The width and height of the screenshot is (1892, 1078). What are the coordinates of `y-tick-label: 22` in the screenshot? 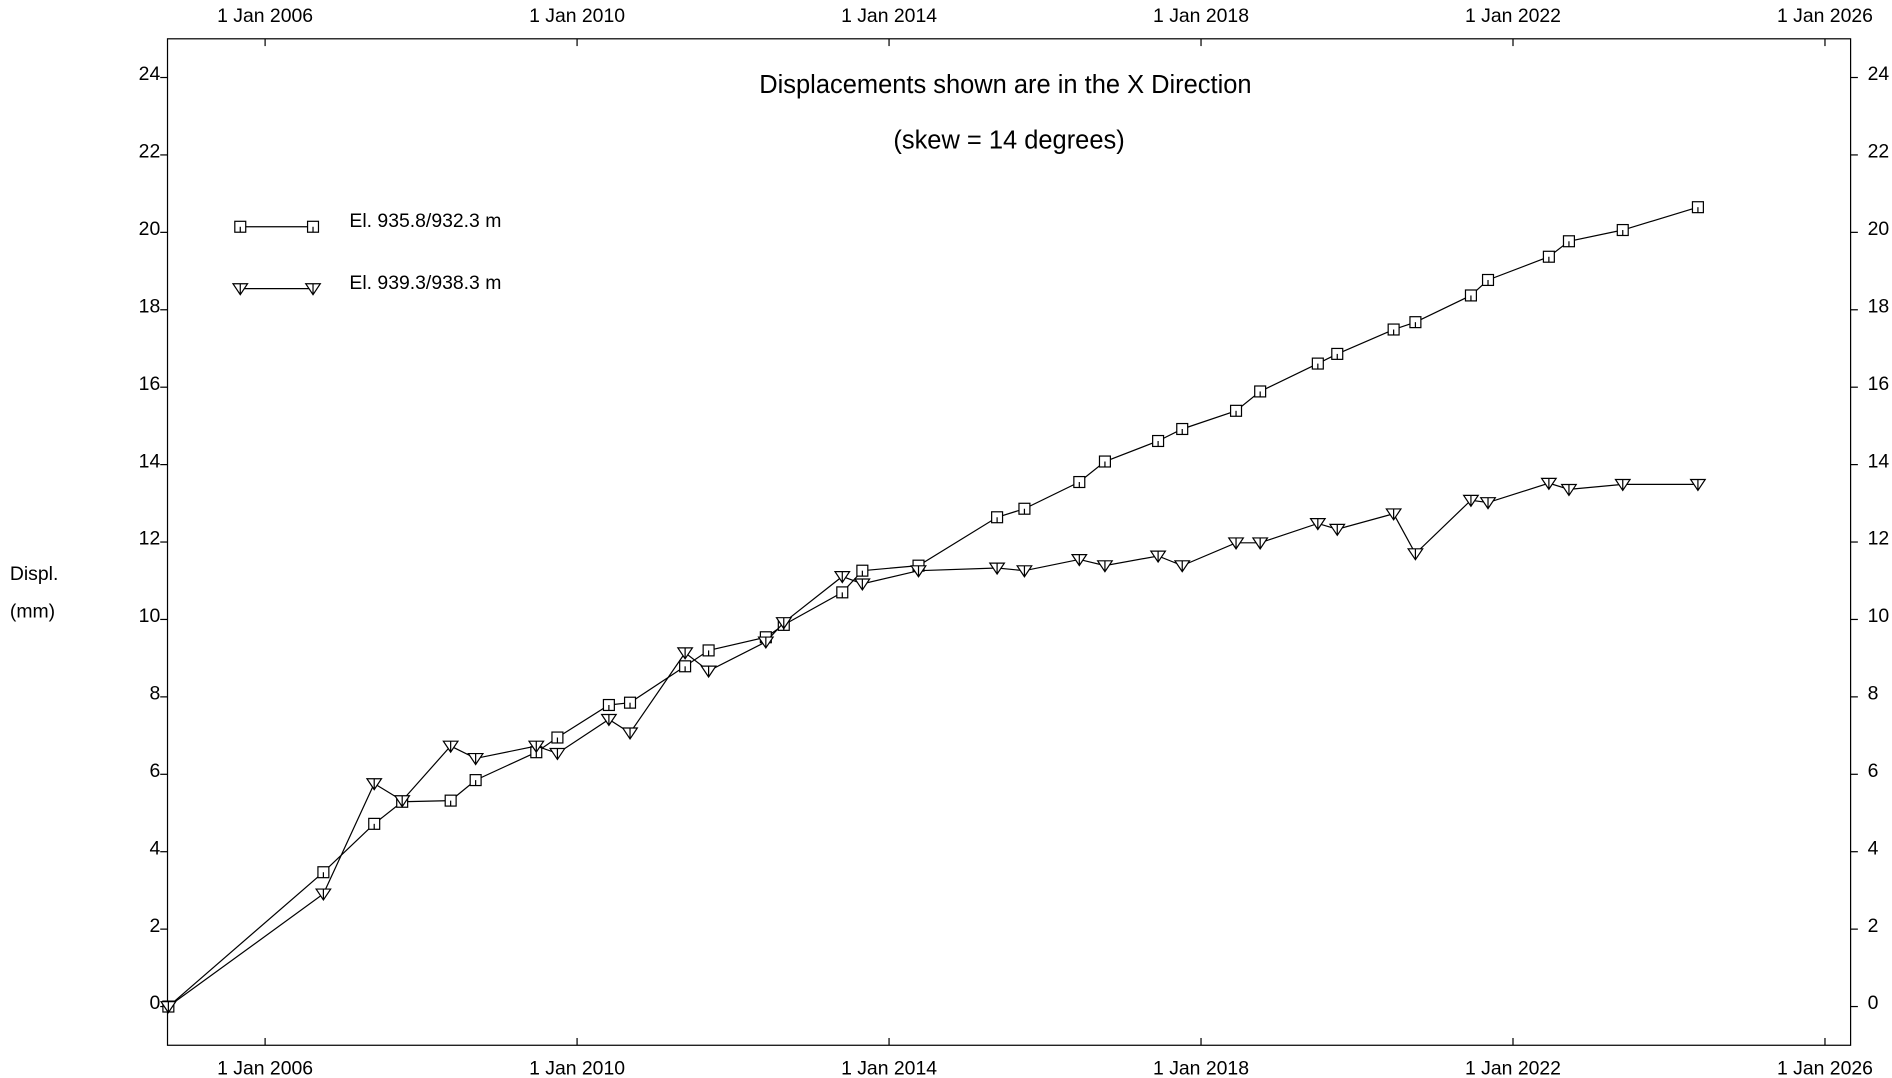 It's located at (1879, 152).